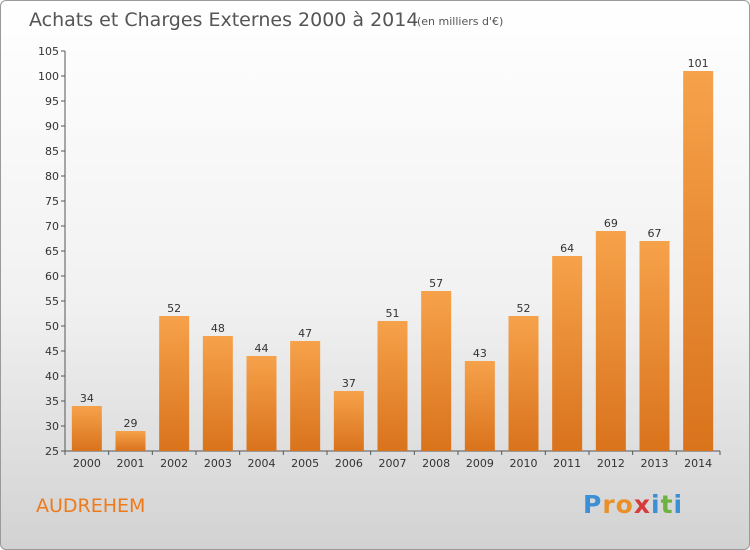  What do you see at coordinates (52, 326) in the screenshot?
I see `y-tick-label: 50` at bounding box center [52, 326].